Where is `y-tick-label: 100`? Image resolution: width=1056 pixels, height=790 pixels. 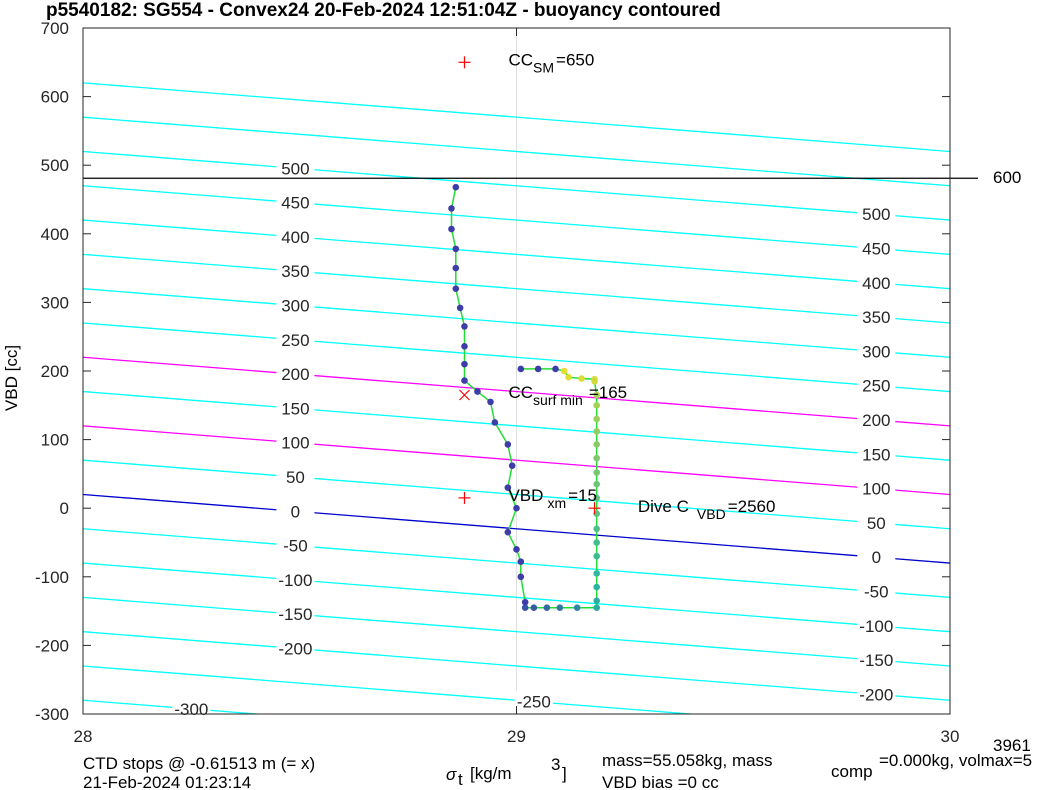 y-tick-label: 100 is located at coordinates (55, 440).